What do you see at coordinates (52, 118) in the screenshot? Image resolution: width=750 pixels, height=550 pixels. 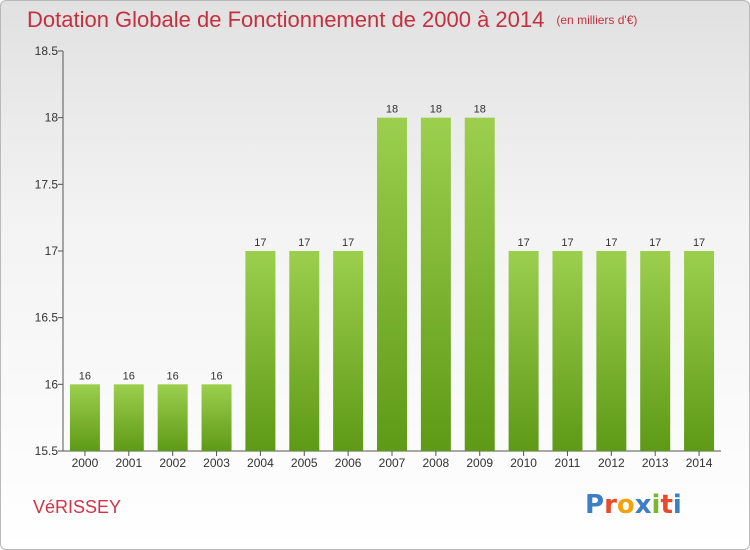 I see `y-tick-label: 18` at bounding box center [52, 118].